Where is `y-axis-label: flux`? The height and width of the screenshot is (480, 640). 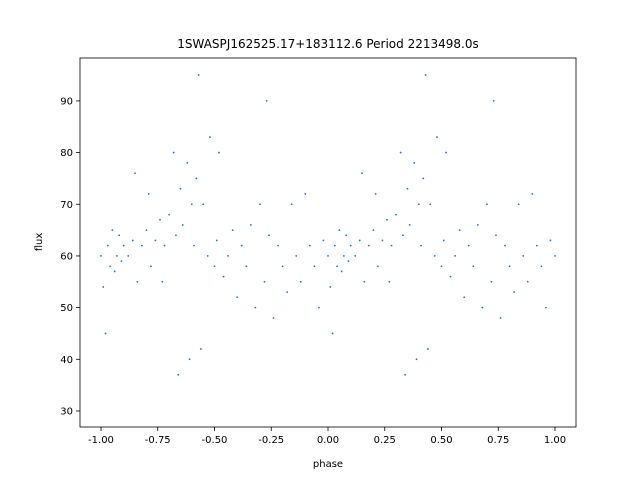 y-axis-label: flux is located at coordinates (39, 242).